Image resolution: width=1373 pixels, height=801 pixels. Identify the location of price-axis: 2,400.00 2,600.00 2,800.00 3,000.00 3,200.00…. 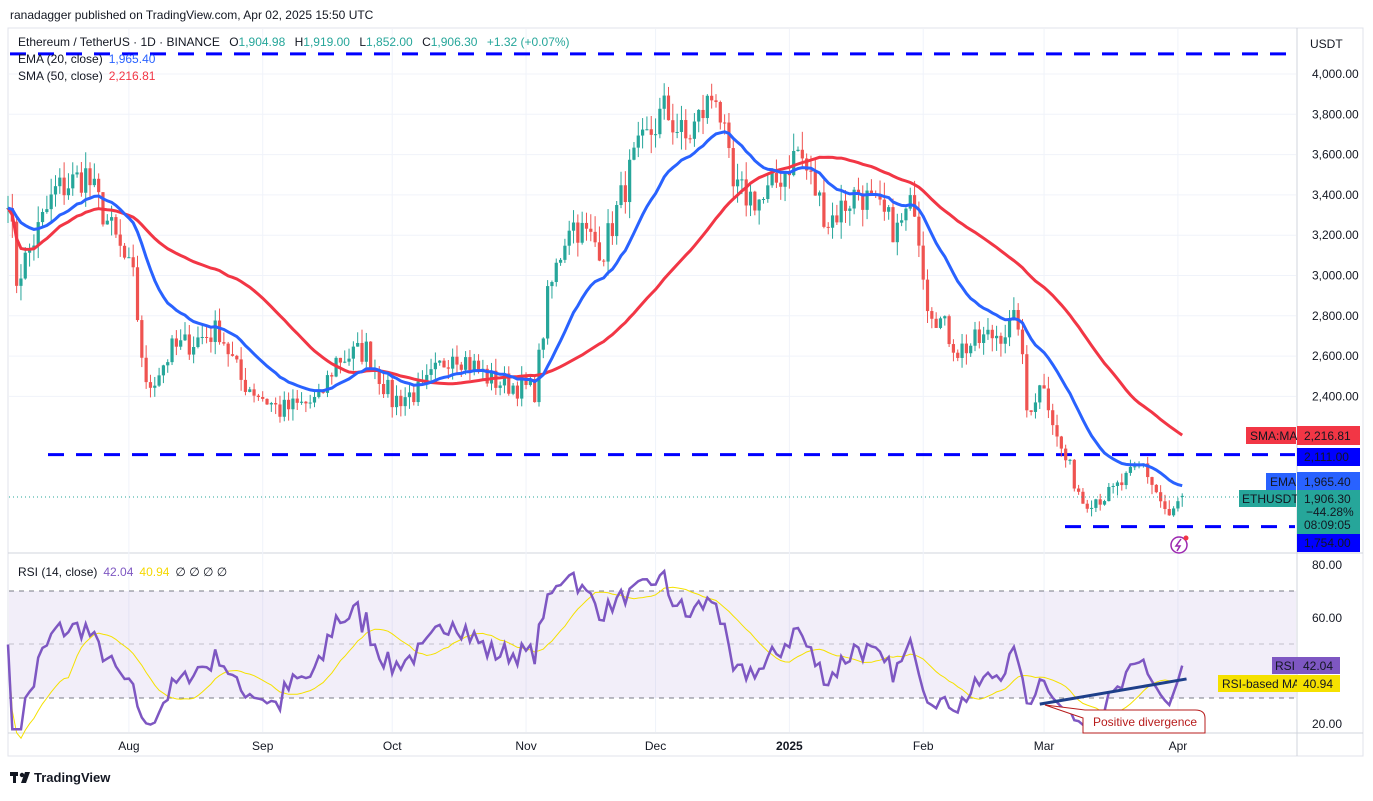
(1335, 235).